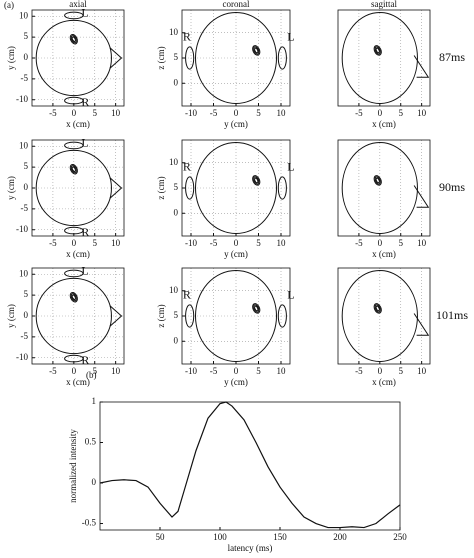  Describe the element at coordinates (9, 5) in the screenshot. I see `panel-label: (a)` at that location.